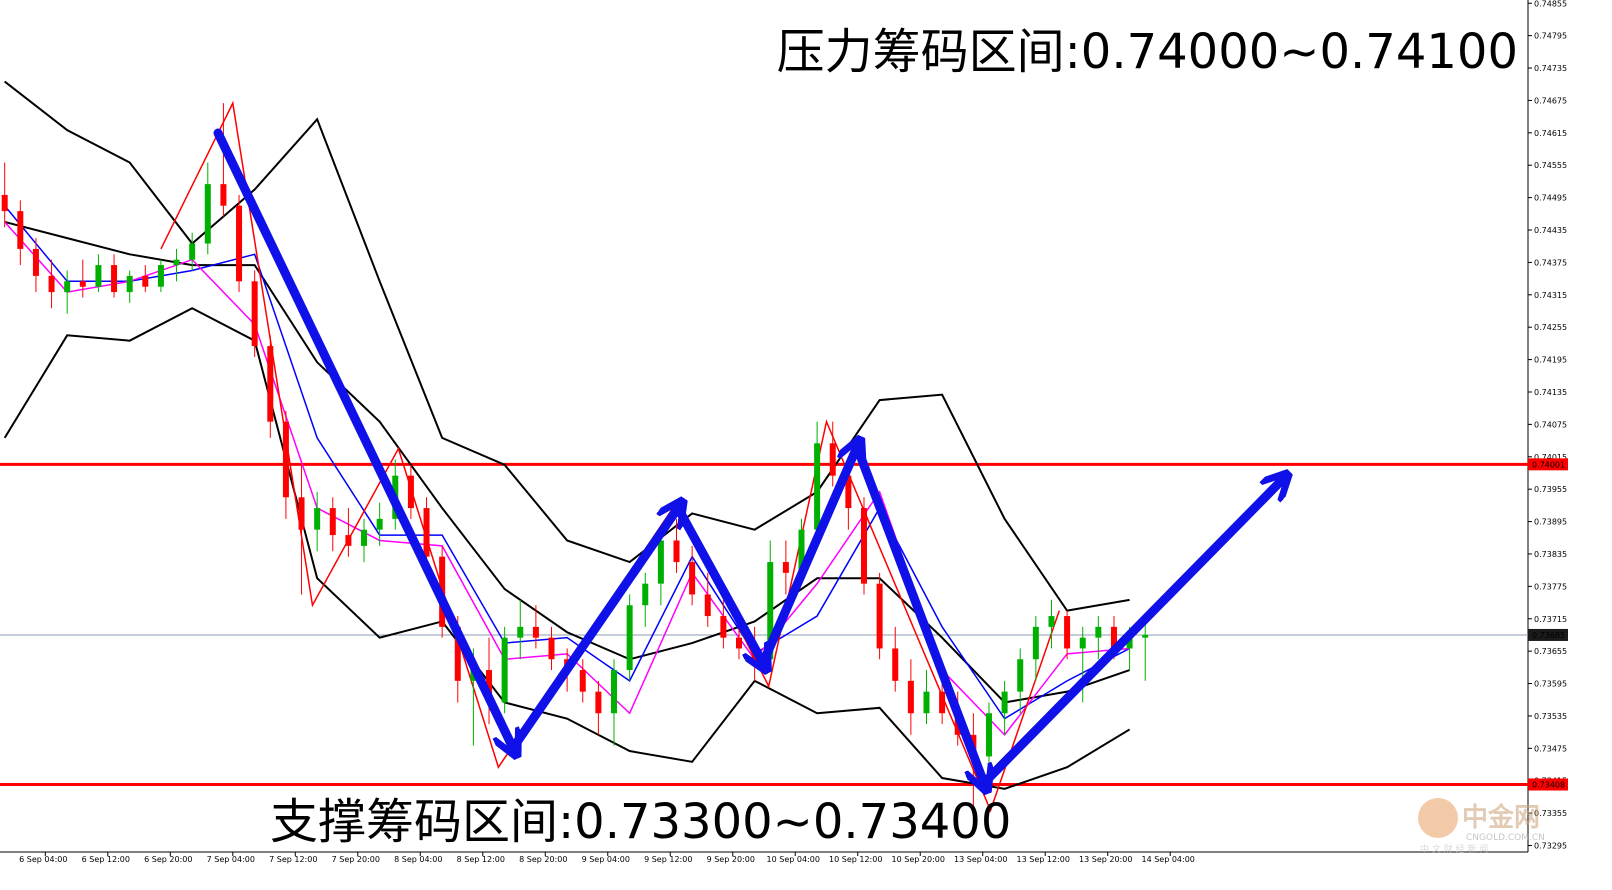 The image size is (1612, 890). Describe the element at coordinates (231, 859) in the screenshot. I see `x-tick-label: 7 Sep 04:00` at that location.